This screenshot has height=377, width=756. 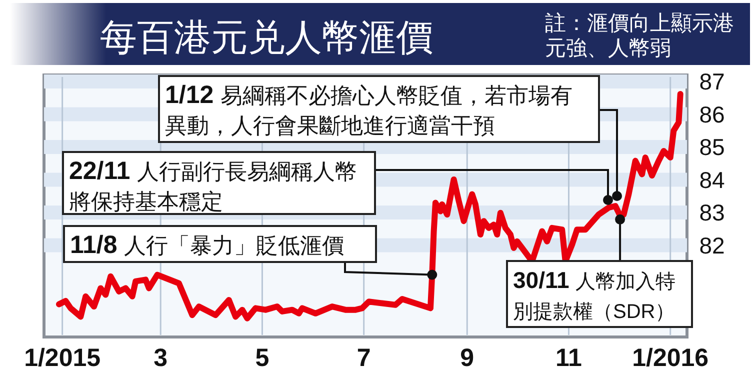 What do you see at coordinates (266, 37) in the screenshot?
I see `chart-title: 每百港元兑人幣滙價` at bounding box center [266, 37].